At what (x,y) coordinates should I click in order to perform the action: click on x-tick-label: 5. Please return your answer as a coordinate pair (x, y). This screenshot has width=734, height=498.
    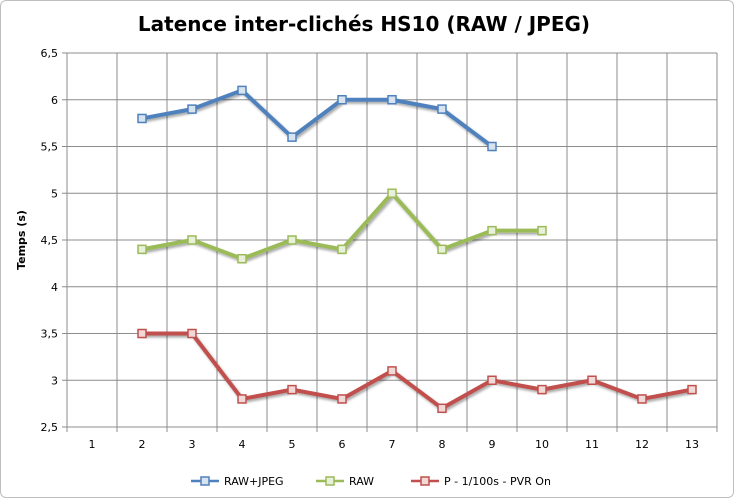
    Looking at the image, I should click on (292, 444).